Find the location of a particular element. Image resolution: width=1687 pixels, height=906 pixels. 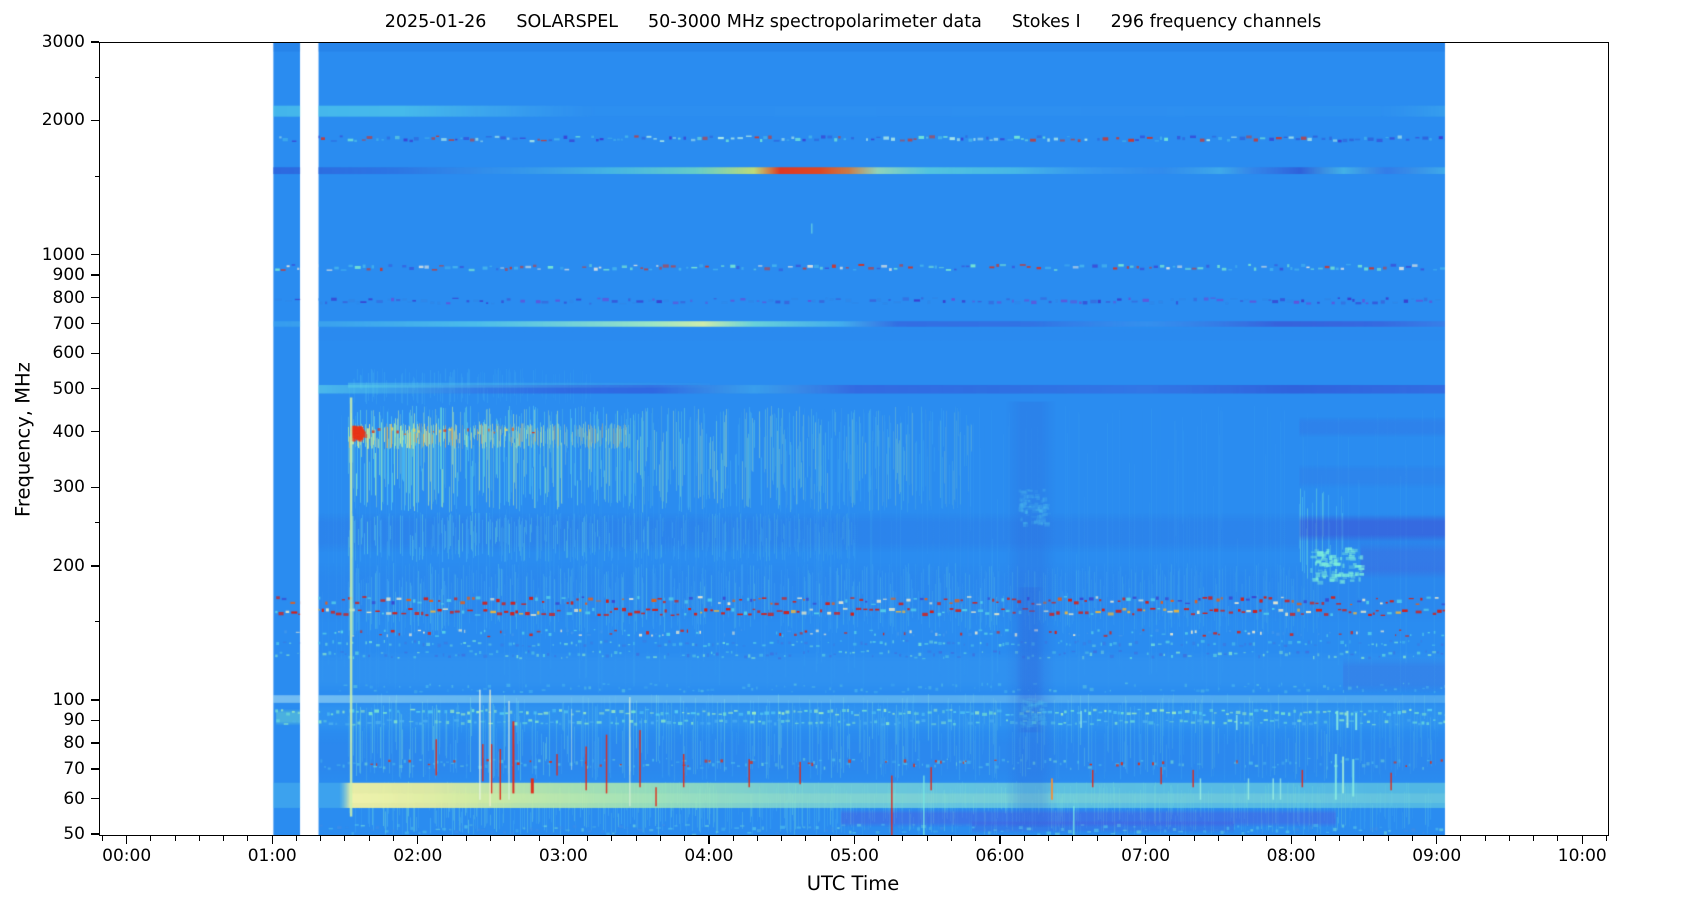

title-date: 2025-01-26 is located at coordinates (435, 22).